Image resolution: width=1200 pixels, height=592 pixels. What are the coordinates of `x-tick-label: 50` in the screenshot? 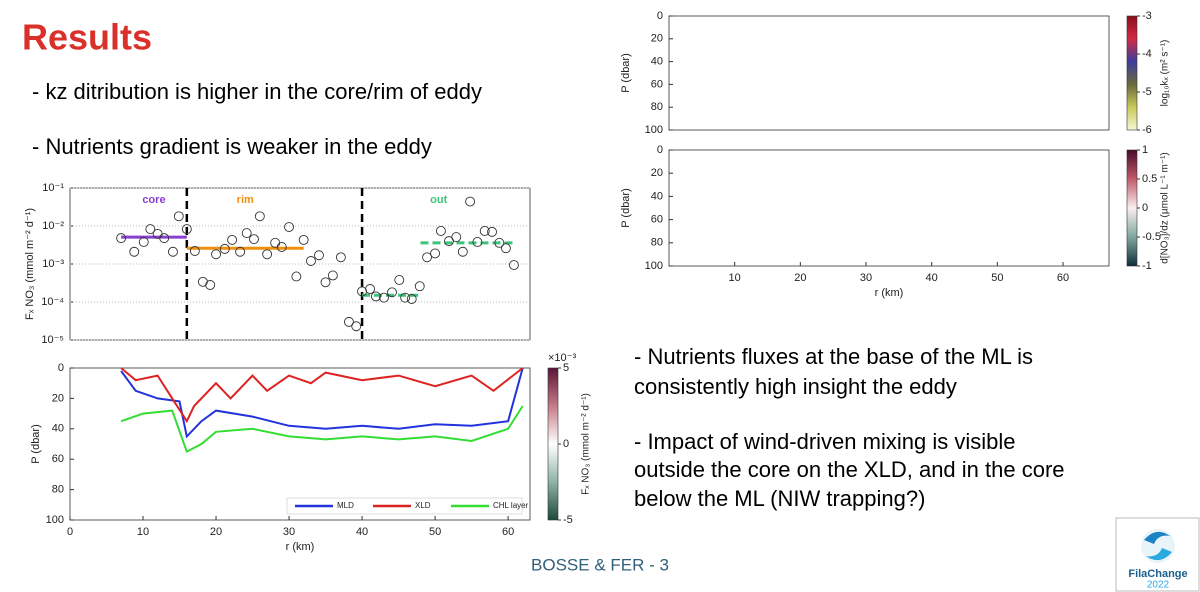 It's located at (435, 532).